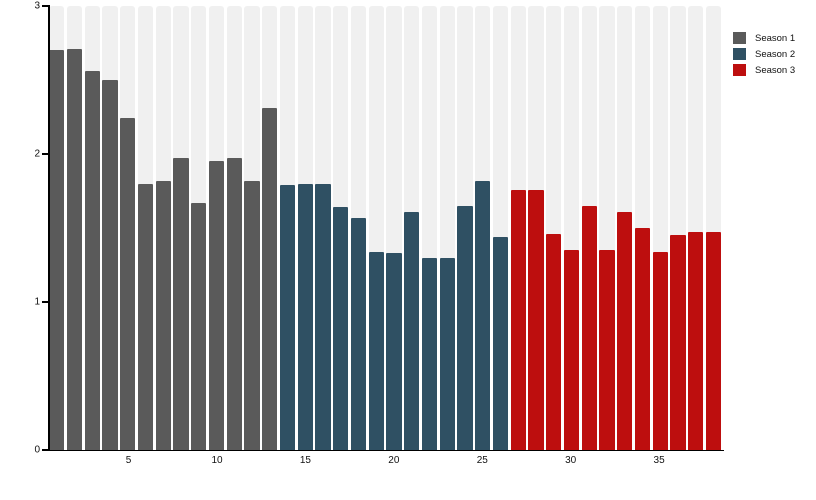 This screenshot has width=816, height=500. I want to click on y-tick-label-0: 0, so click(37, 450).